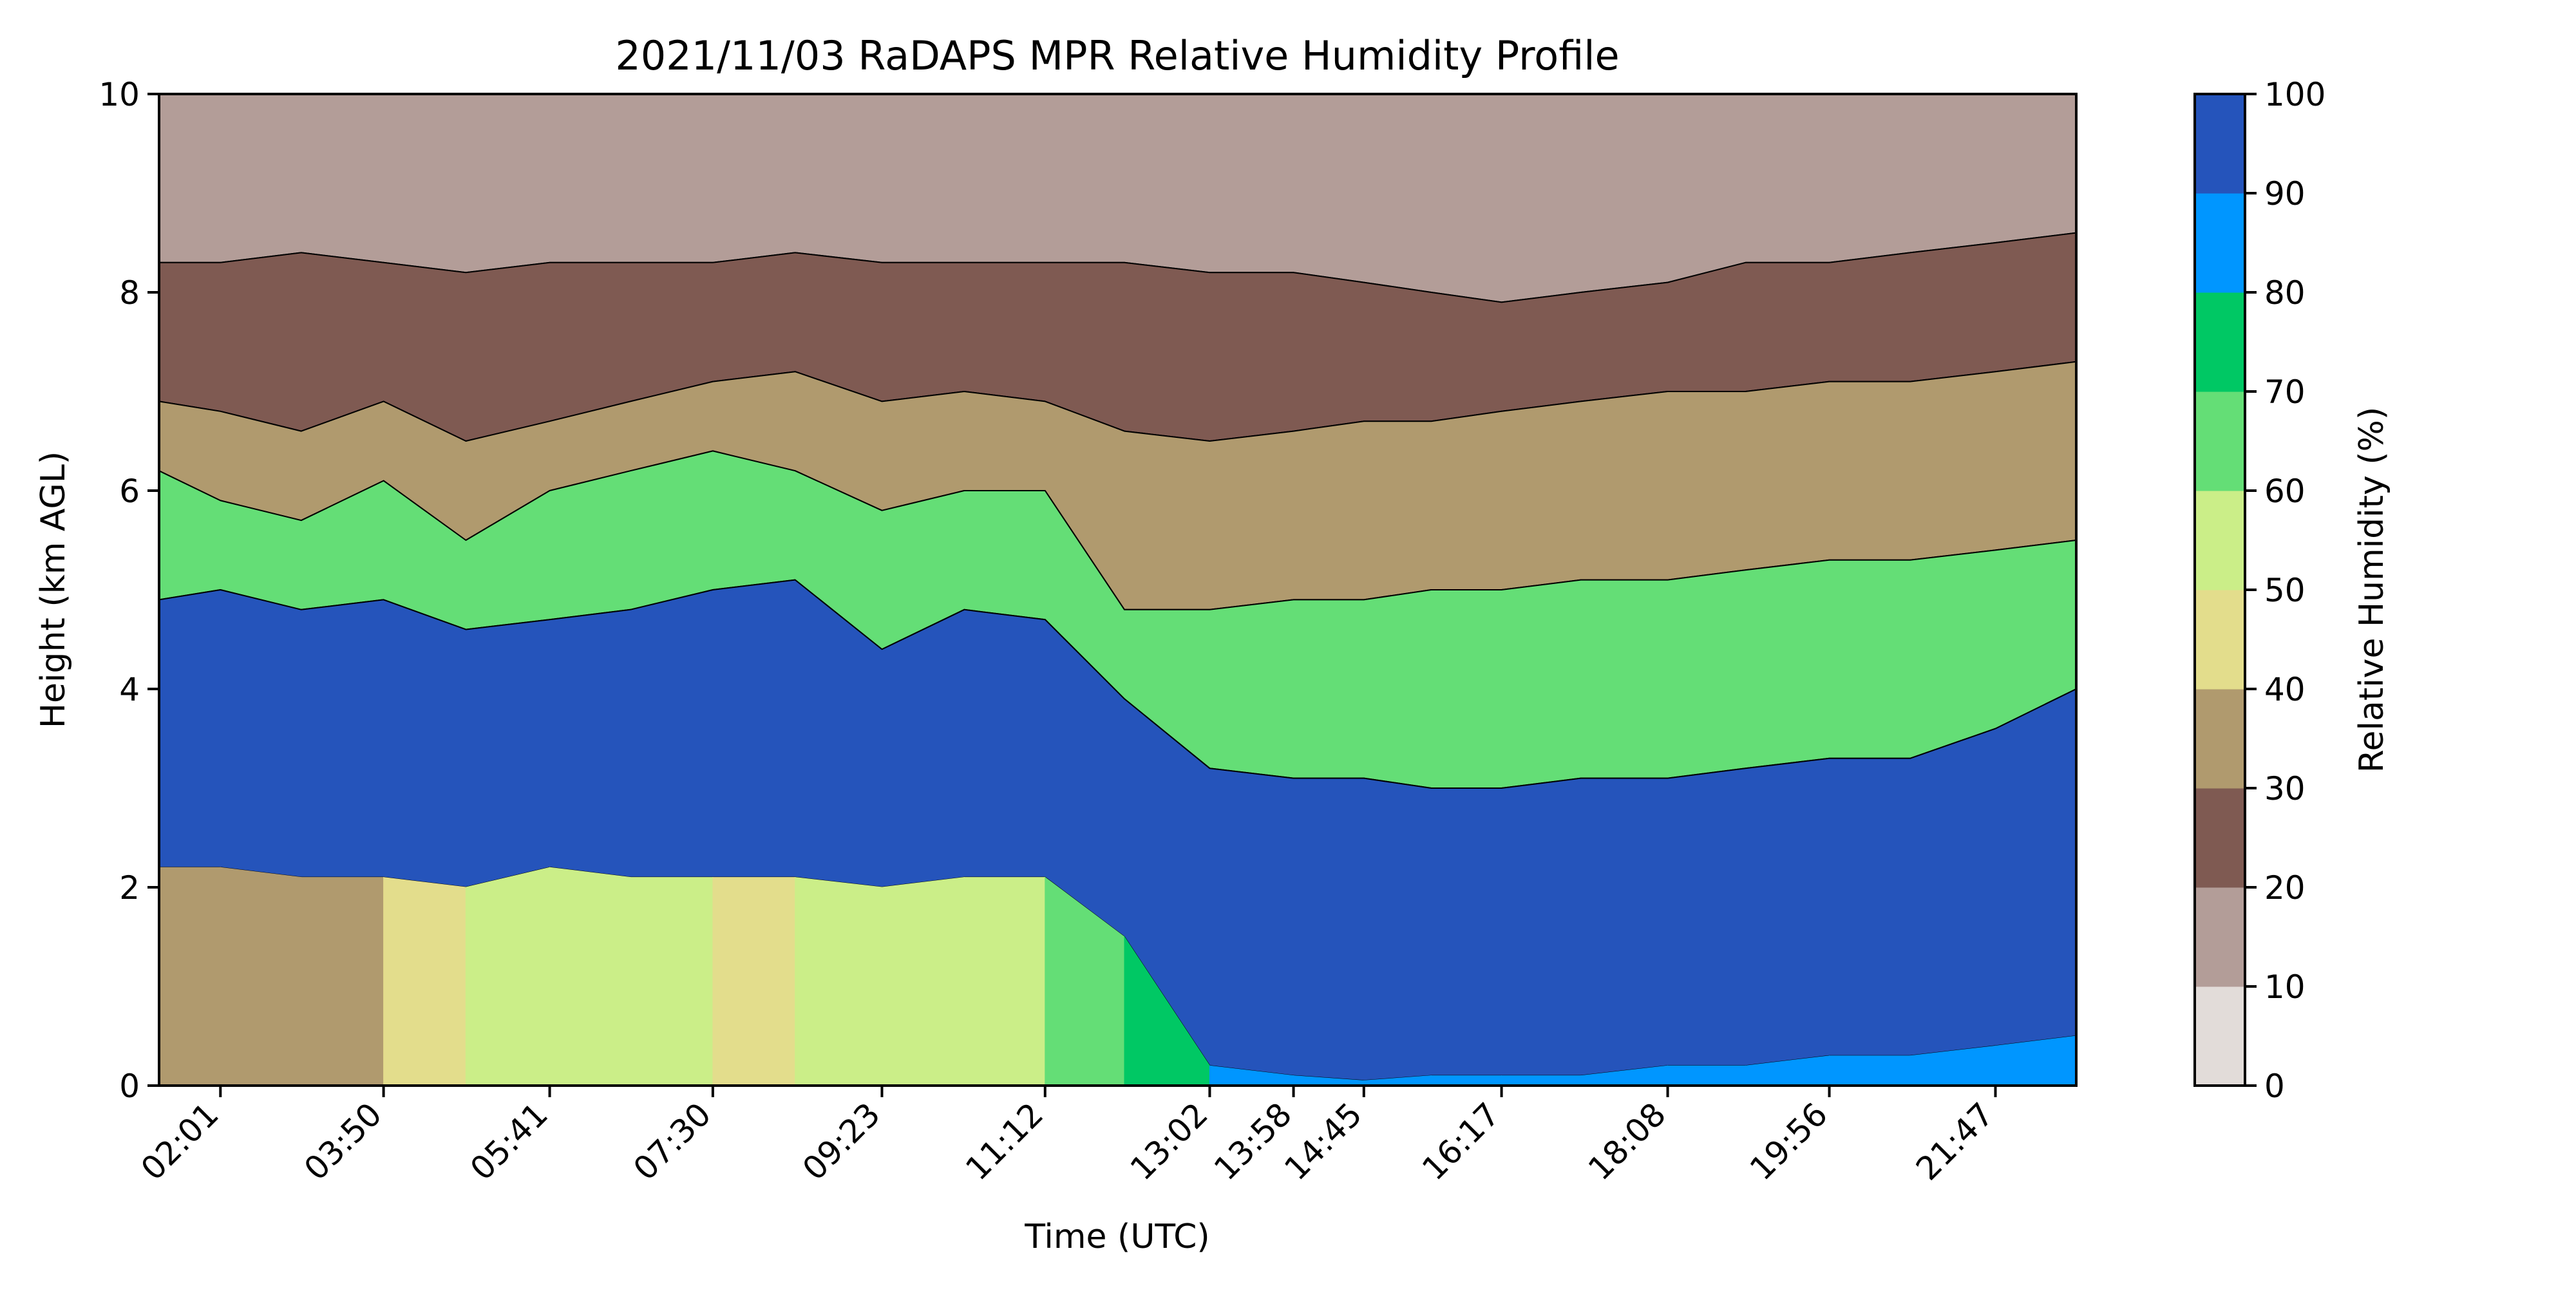 This screenshot has width=2576, height=1291. I want to click on x-tick-label: 13:58, so click(1253, 1141).